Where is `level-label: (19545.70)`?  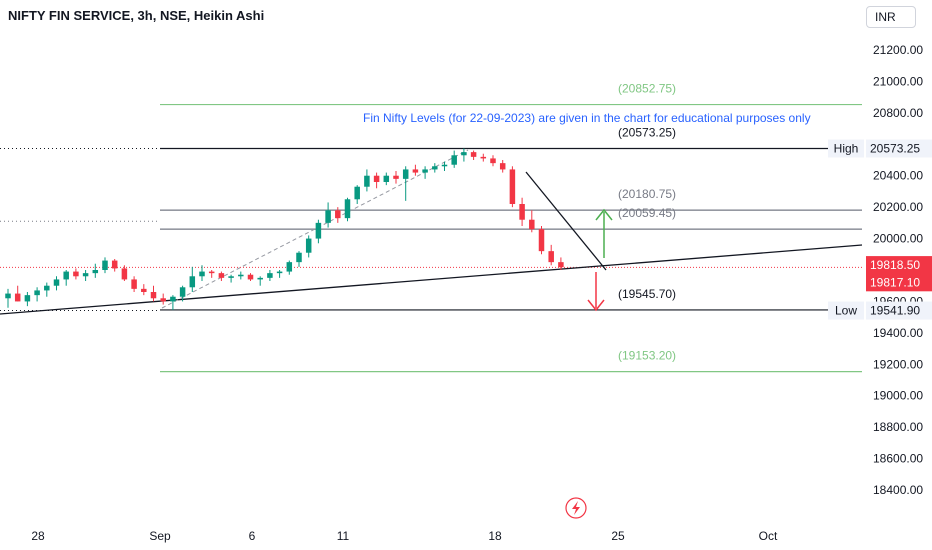 level-label: (19545.70) is located at coordinates (647, 294).